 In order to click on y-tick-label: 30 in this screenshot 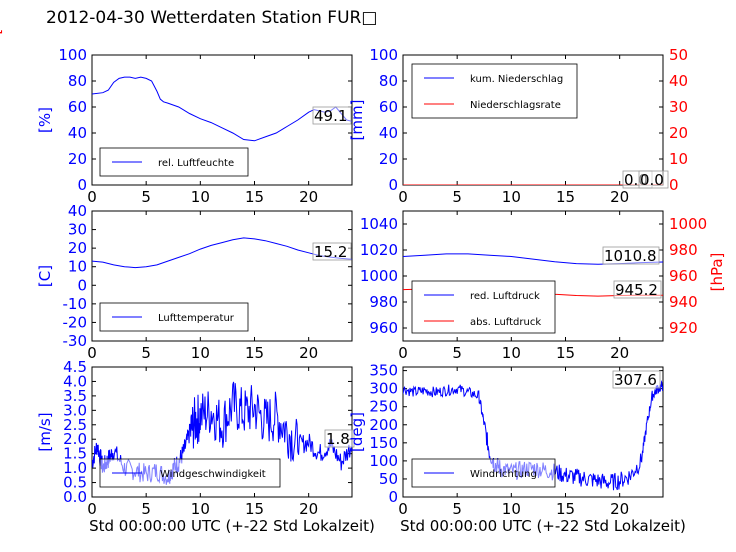, I will do `click(77, 230)`.